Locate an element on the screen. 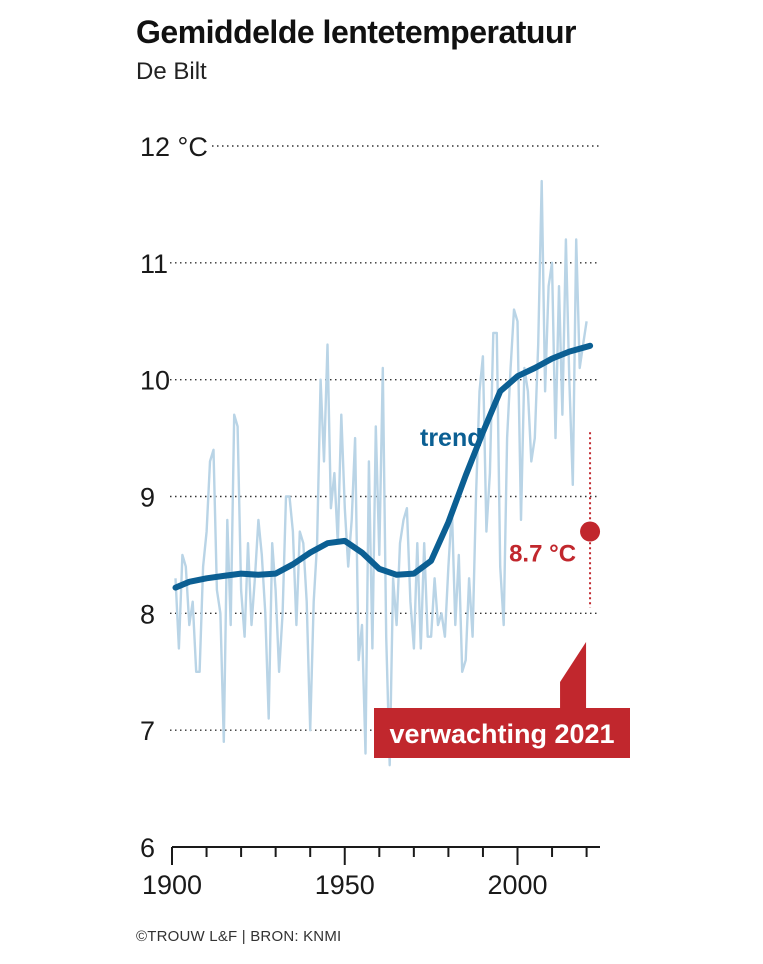 This screenshot has width=763, height=964. y-tick-label: 8 is located at coordinates (147, 614).